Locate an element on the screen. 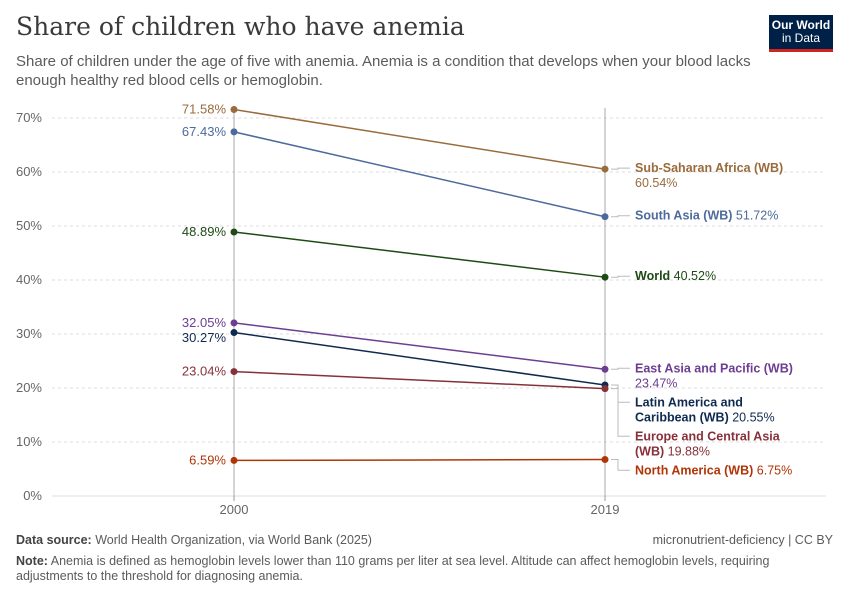 The image size is (850, 600). x-tick-label: 2000 is located at coordinates (234, 509).